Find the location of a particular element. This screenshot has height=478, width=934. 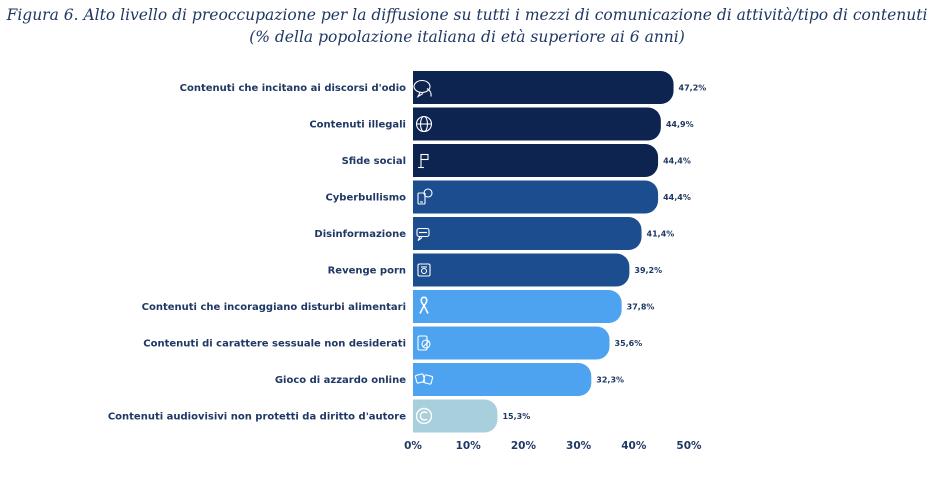

bar-row: Revenge porn 39,2% is located at coordinates (495, 270).